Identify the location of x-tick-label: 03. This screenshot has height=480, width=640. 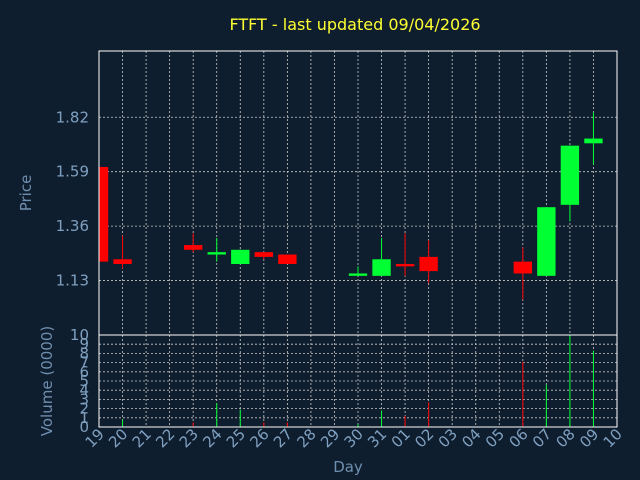
(448, 438).